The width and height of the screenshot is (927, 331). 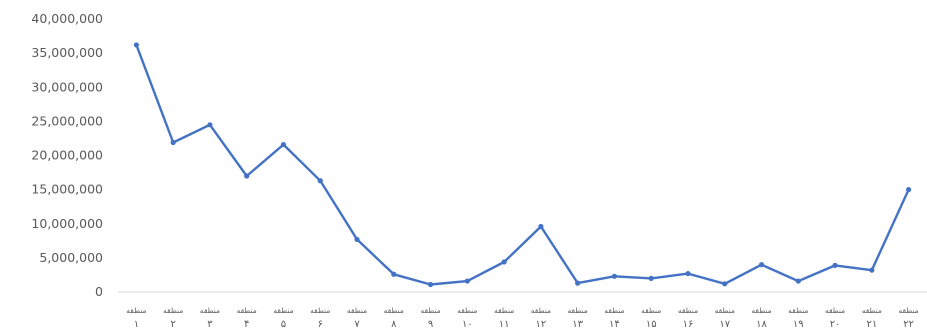 What do you see at coordinates (172, 324) in the screenshot?
I see `x-tick-label-number: ۲` at bounding box center [172, 324].